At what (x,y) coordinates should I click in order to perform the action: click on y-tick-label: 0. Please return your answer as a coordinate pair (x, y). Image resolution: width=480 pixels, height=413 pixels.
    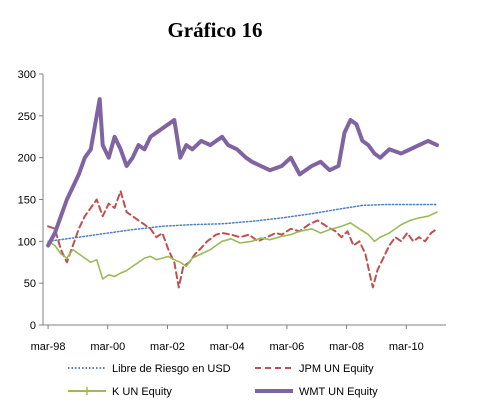
    Looking at the image, I should click on (33, 326).